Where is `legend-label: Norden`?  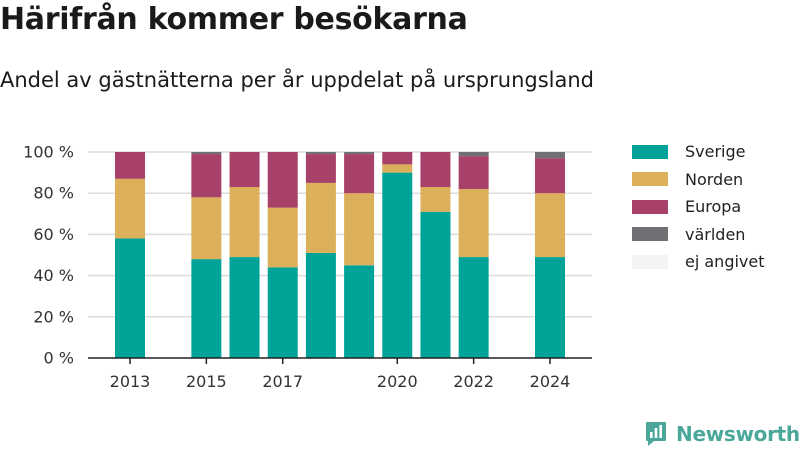 legend-label: Norden is located at coordinates (714, 179).